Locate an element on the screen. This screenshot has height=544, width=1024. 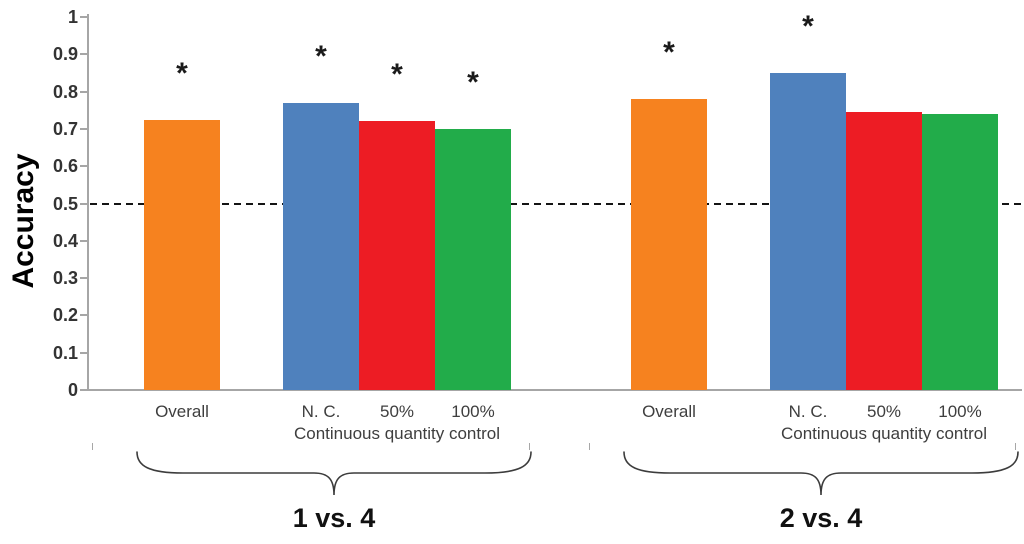
y-tick-label: 0.7 is located at coordinates (65, 128).